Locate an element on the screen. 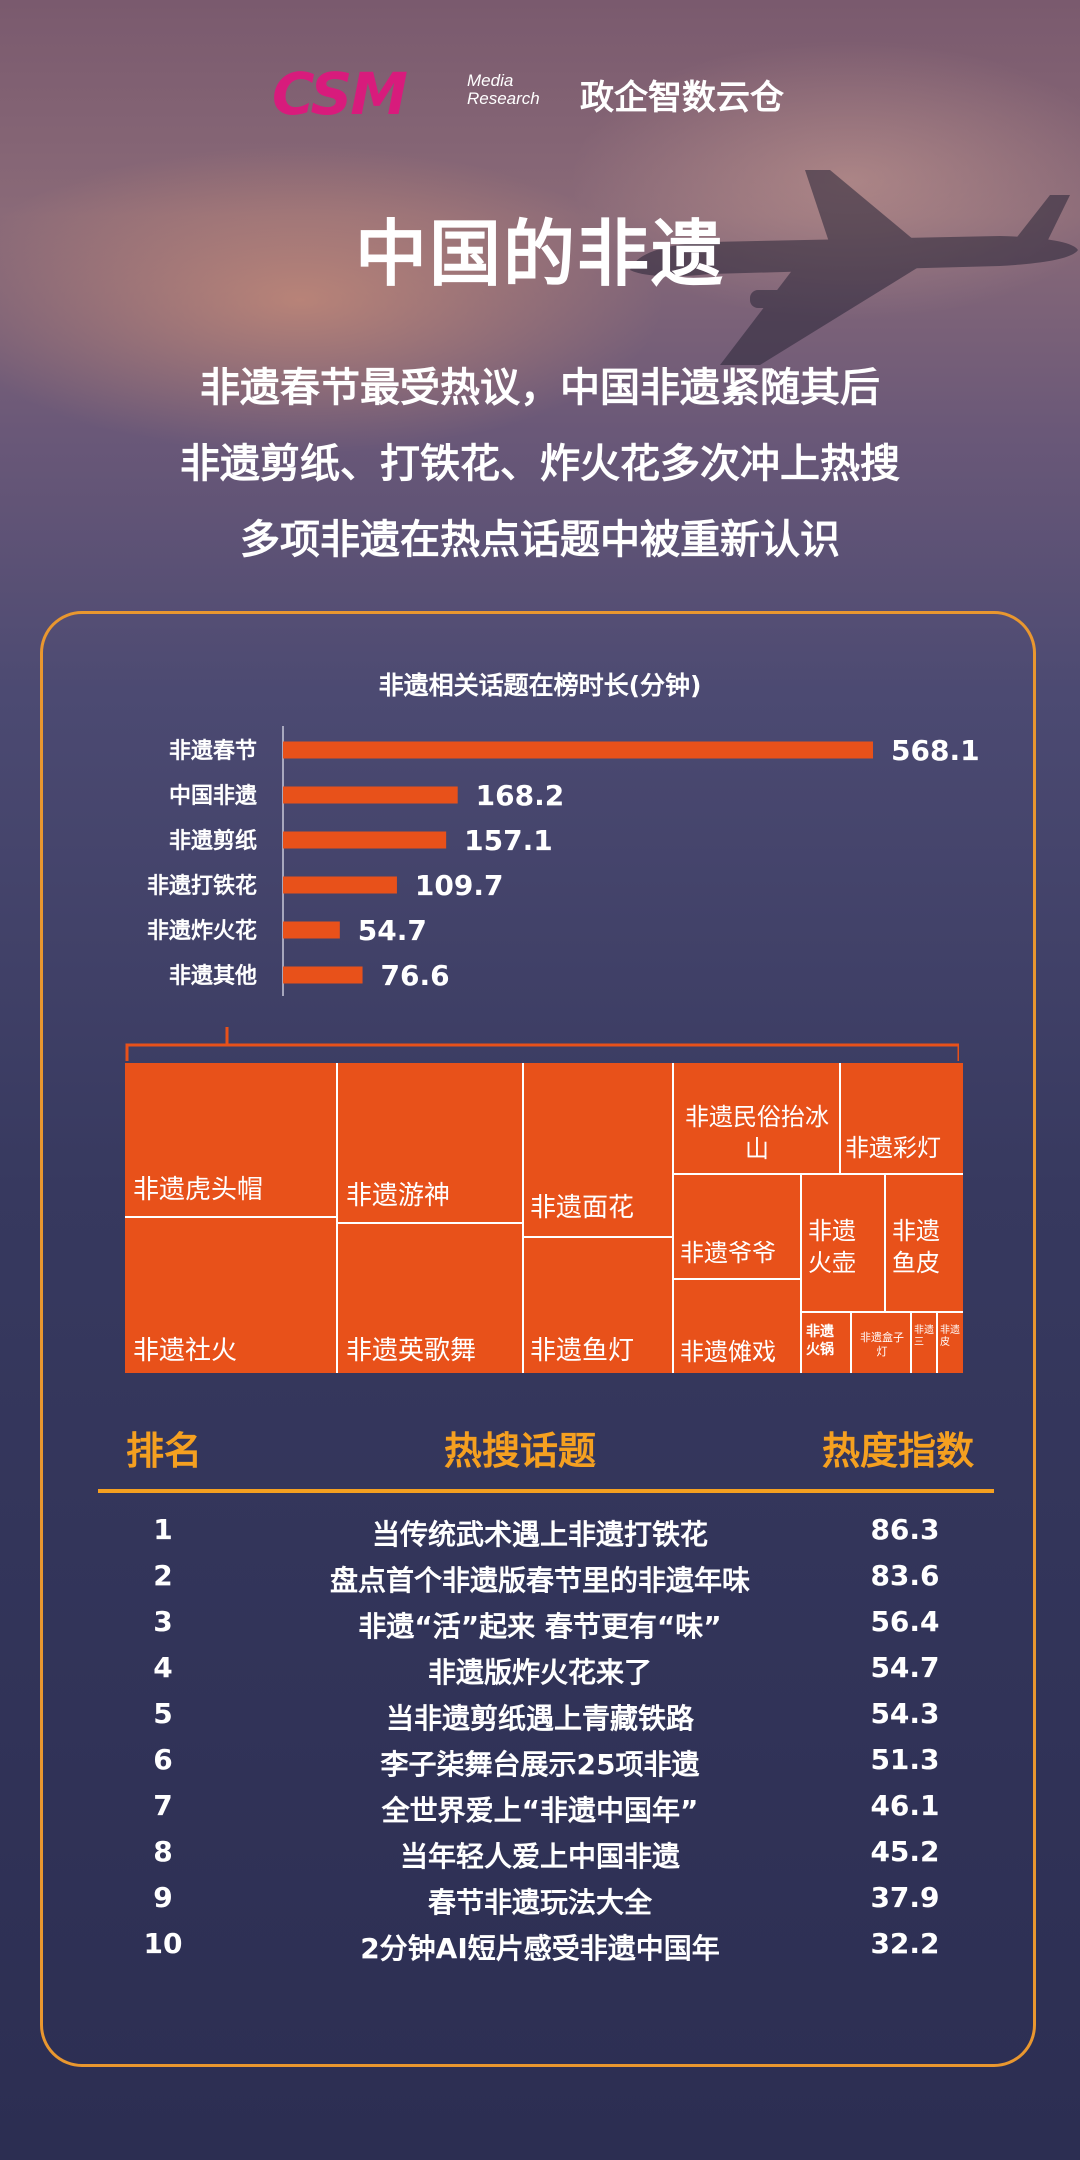 This screenshot has height=2160, width=1080. topic-cell: 全世界爱上“非遗中国年” is located at coordinates (540, 1810).